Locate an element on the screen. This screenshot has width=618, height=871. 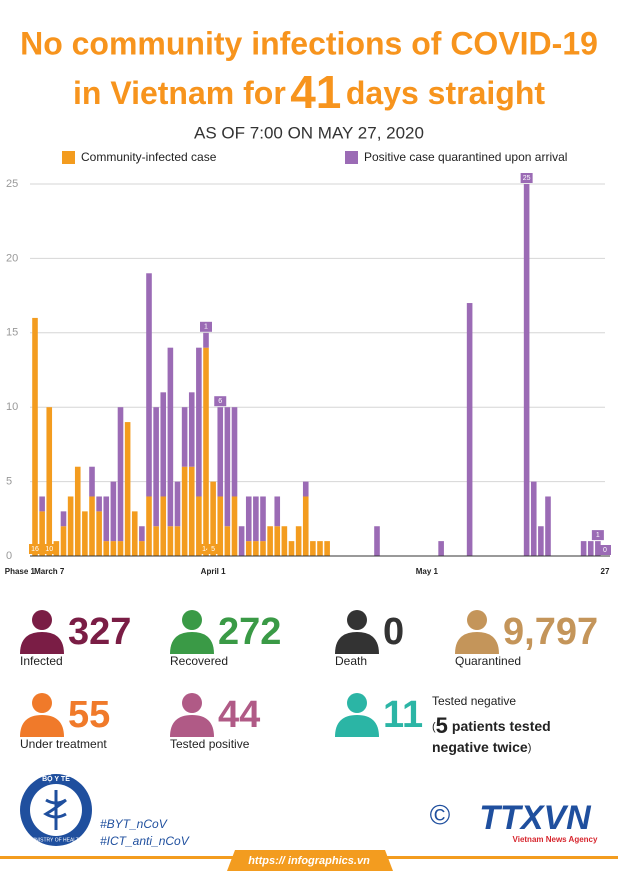
legend-label: Positive case quarantined upon arrival is located at coordinates (465, 157).